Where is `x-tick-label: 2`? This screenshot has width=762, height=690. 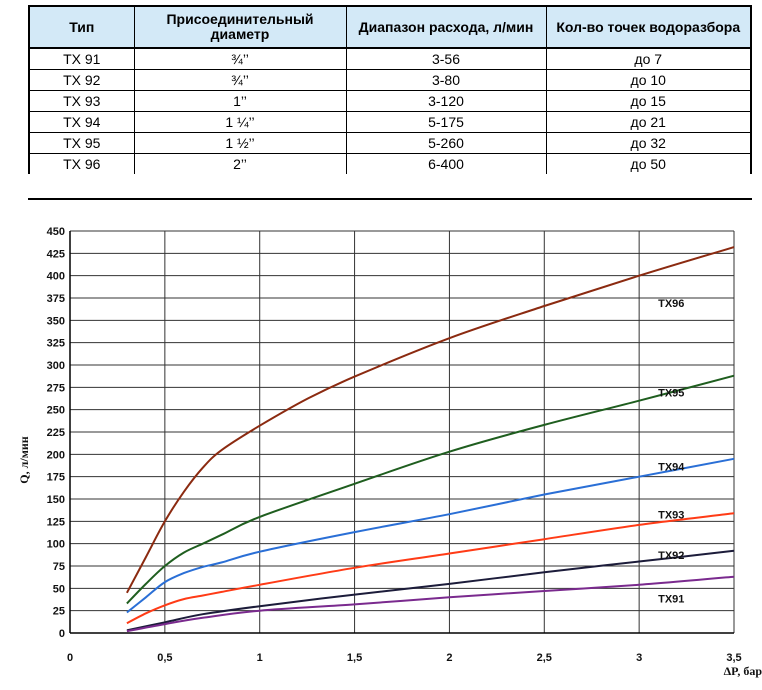 x-tick-label: 2 is located at coordinates (449, 658).